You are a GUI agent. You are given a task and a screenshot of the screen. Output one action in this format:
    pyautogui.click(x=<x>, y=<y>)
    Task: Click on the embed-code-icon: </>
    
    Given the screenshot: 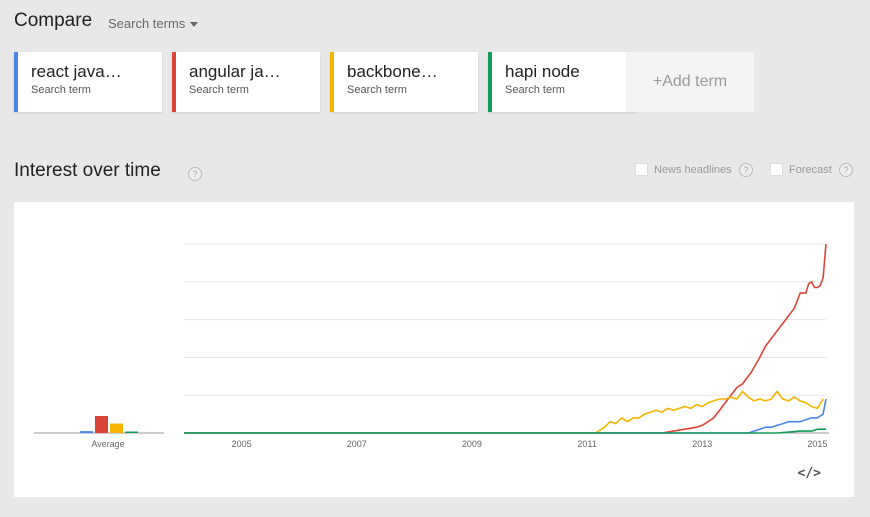 What is the action you would take?
    pyautogui.click(x=809, y=473)
    